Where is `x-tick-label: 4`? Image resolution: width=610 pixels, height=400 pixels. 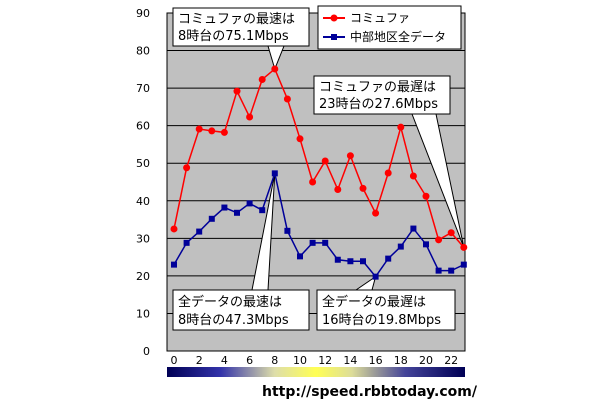 x-tick-label: 4 is located at coordinates (224, 360).